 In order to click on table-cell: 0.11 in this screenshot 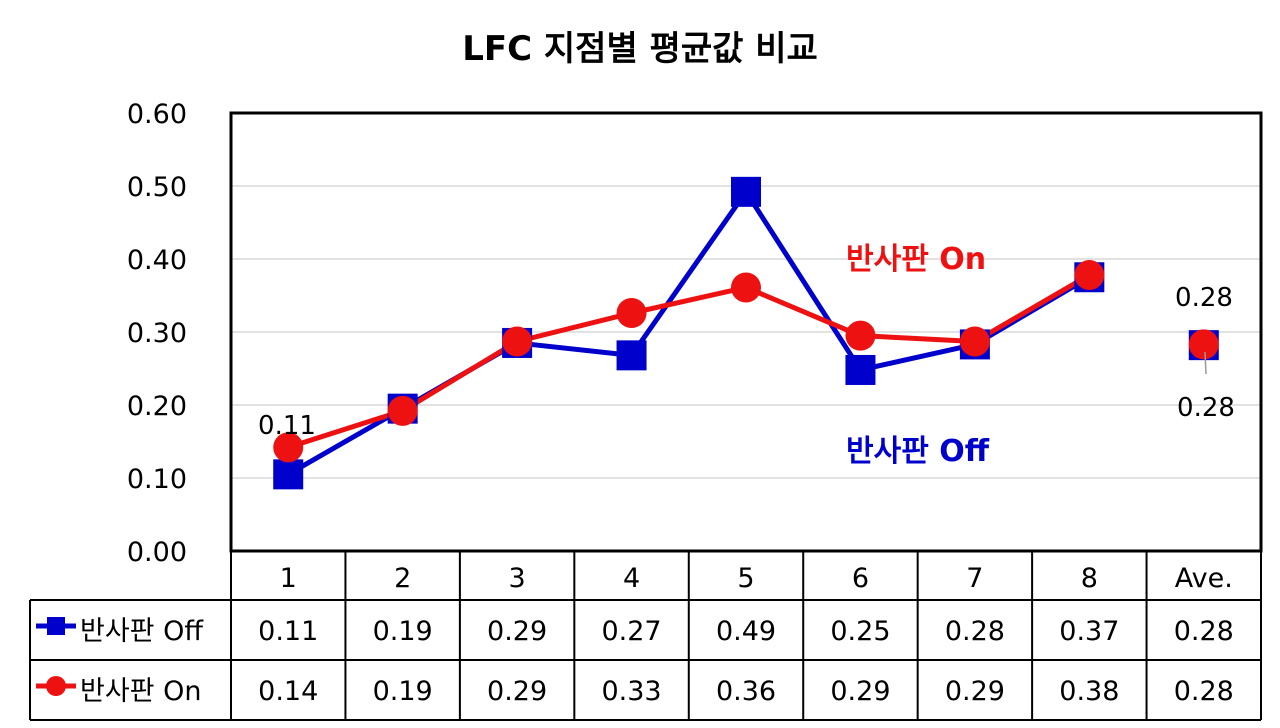, I will do `click(288, 631)`.